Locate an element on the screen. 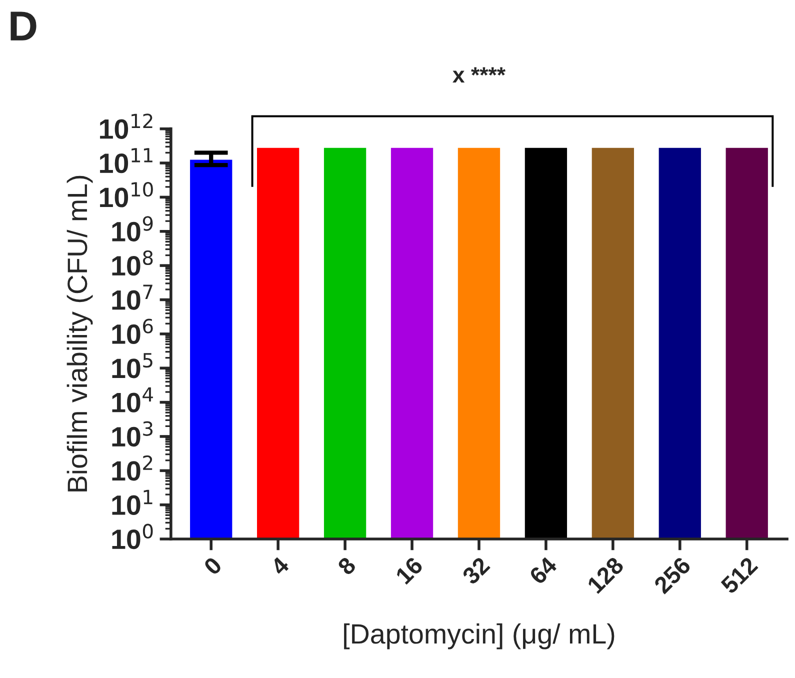 The image size is (795, 678). x-tick-label: 16 is located at coordinates (409, 570).